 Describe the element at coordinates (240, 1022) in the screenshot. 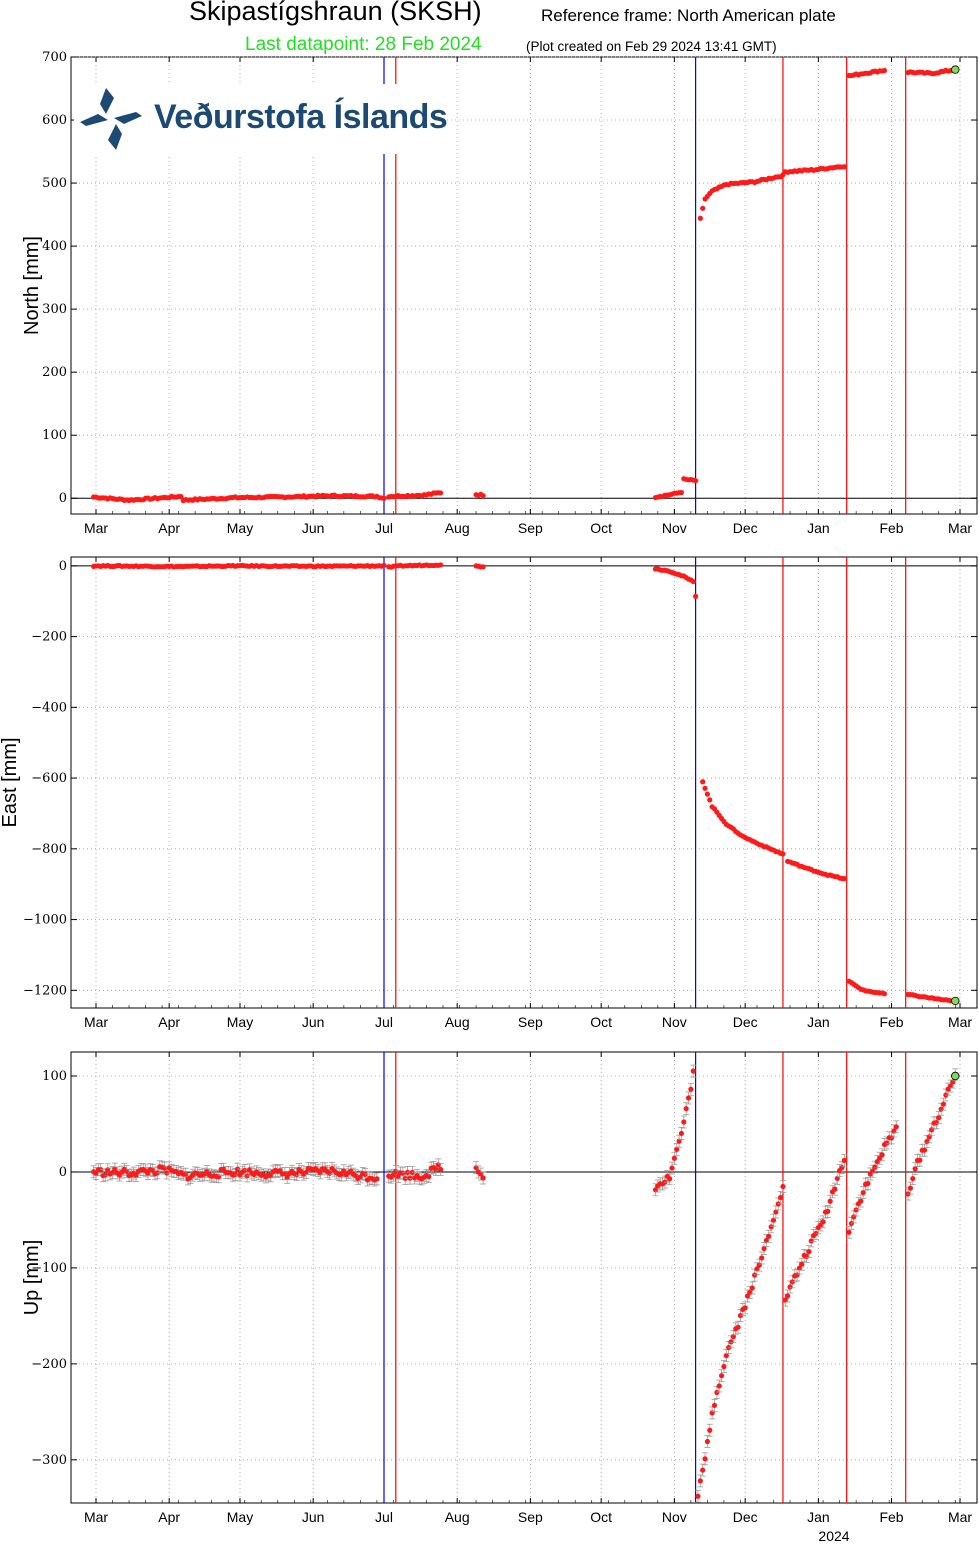

I see `x-tick-label: May` at that location.